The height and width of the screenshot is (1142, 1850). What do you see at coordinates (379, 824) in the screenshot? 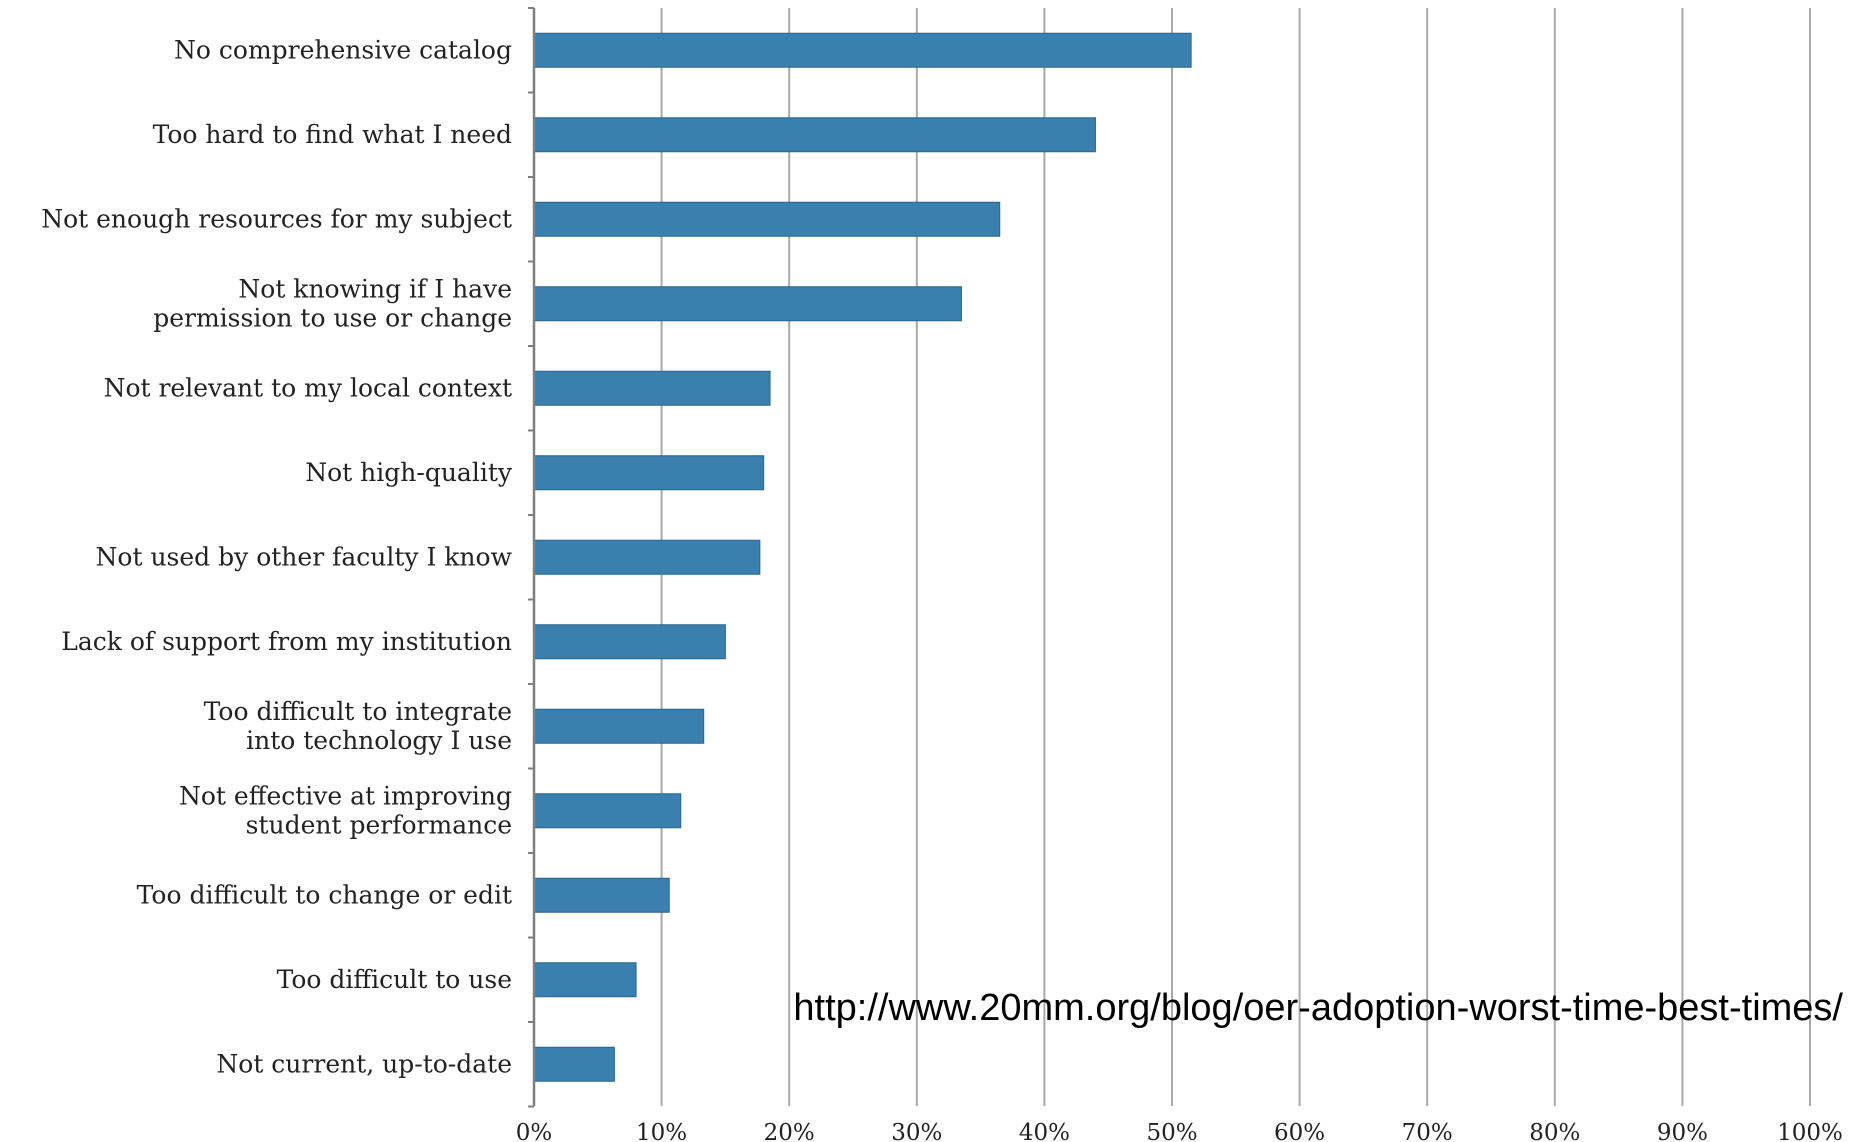
I see `category-label: student performance` at bounding box center [379, 824].